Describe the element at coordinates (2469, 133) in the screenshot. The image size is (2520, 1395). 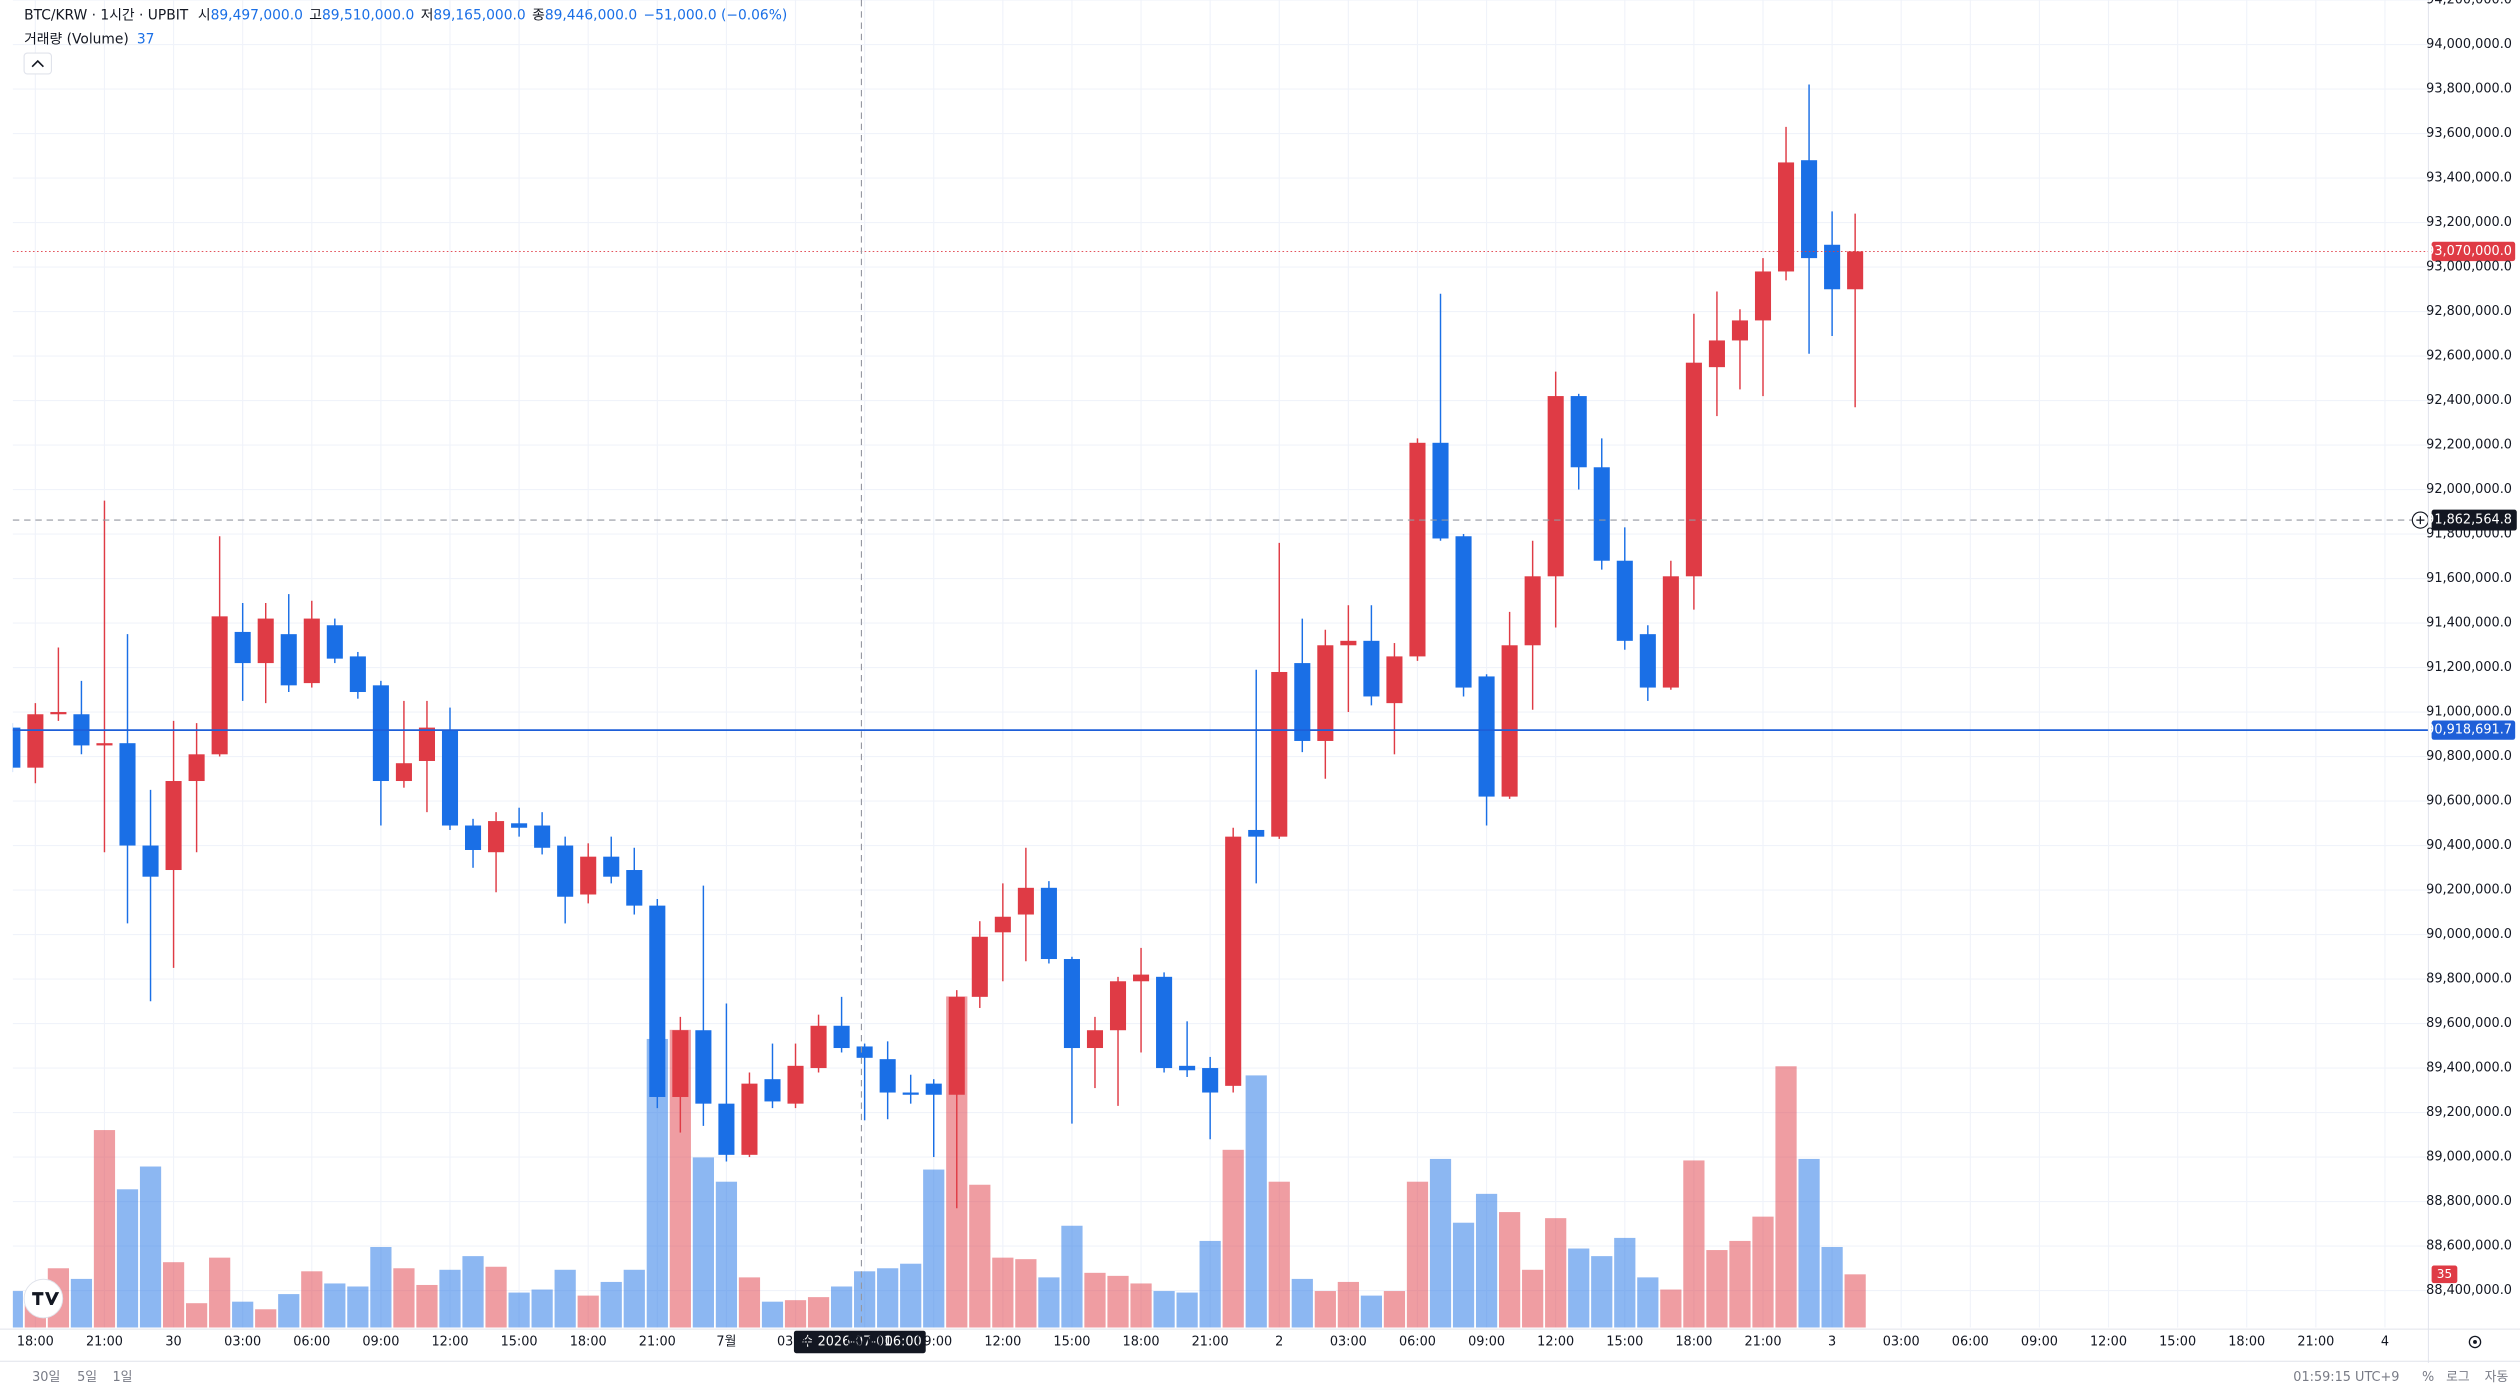
I see `y-tick-label: 93,600,000.0` at that location.